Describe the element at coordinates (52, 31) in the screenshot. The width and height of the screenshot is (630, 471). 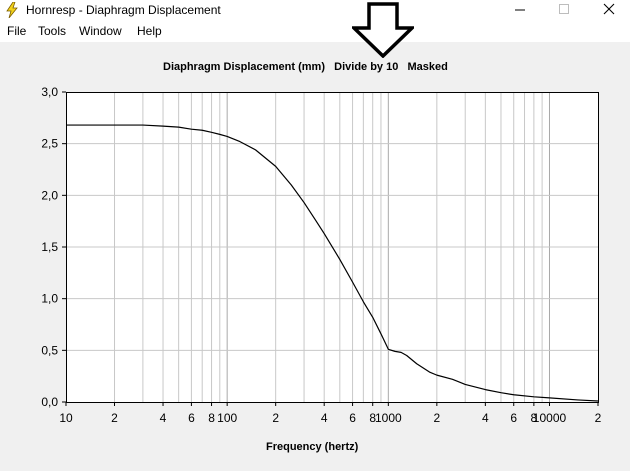
I see `menu-tools: Tools` at that location.